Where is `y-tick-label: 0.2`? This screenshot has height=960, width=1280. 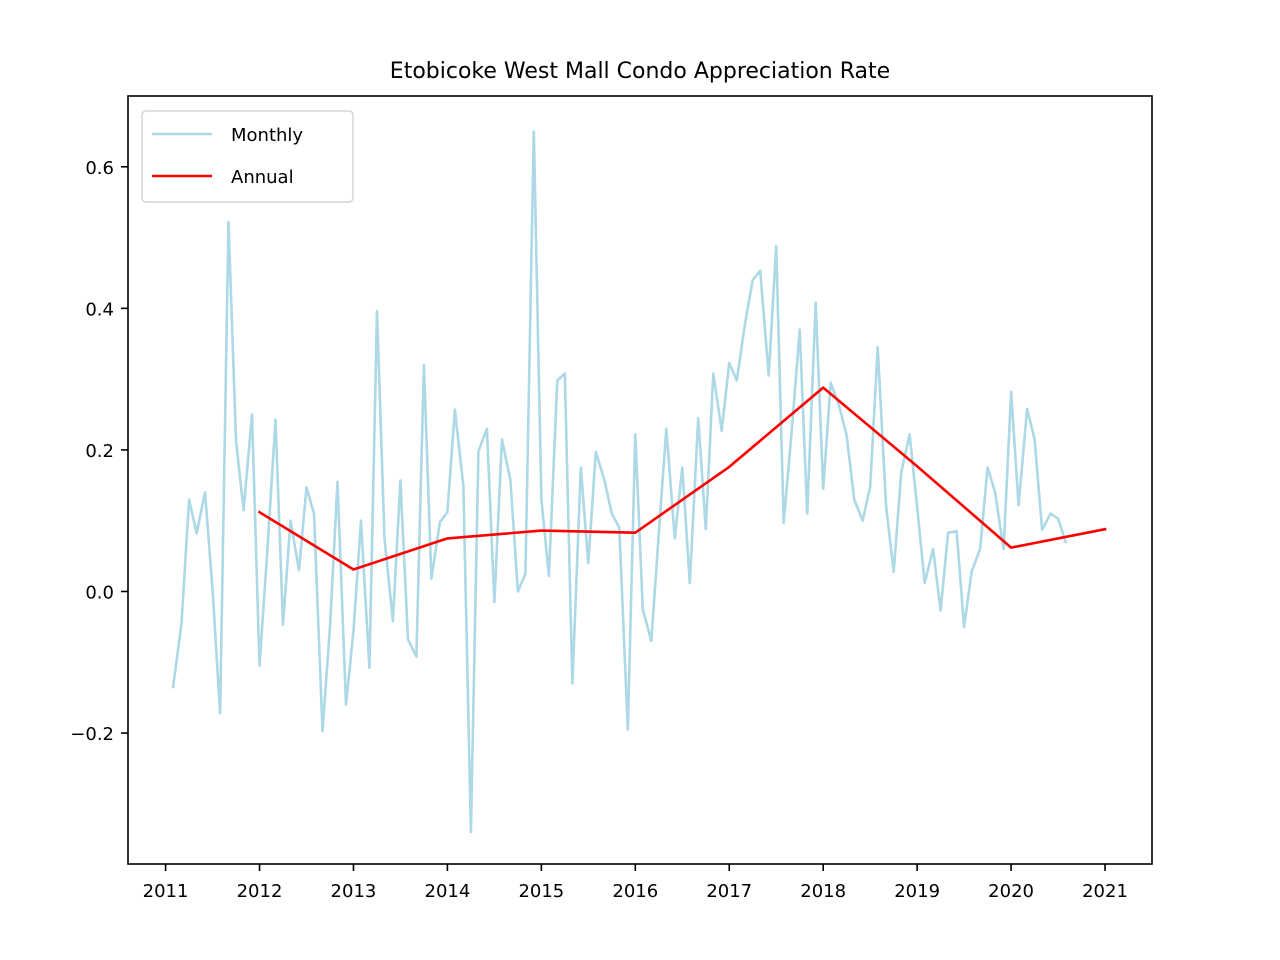
y-tick-label: 0.2 is located at coordinates (99, 451).